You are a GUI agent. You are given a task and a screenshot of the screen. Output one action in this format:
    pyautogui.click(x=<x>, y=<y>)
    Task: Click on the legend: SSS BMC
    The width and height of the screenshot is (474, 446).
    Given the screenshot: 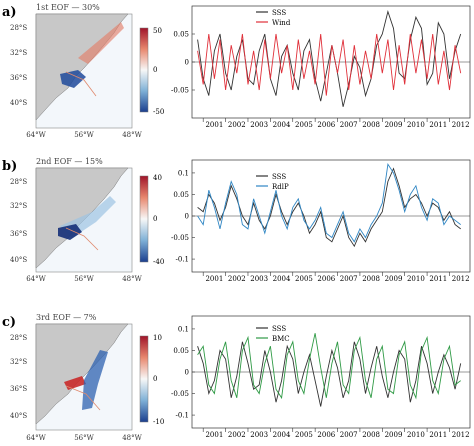 What is the action you would take?
    pyautogui.click(x=273, y=334)
    